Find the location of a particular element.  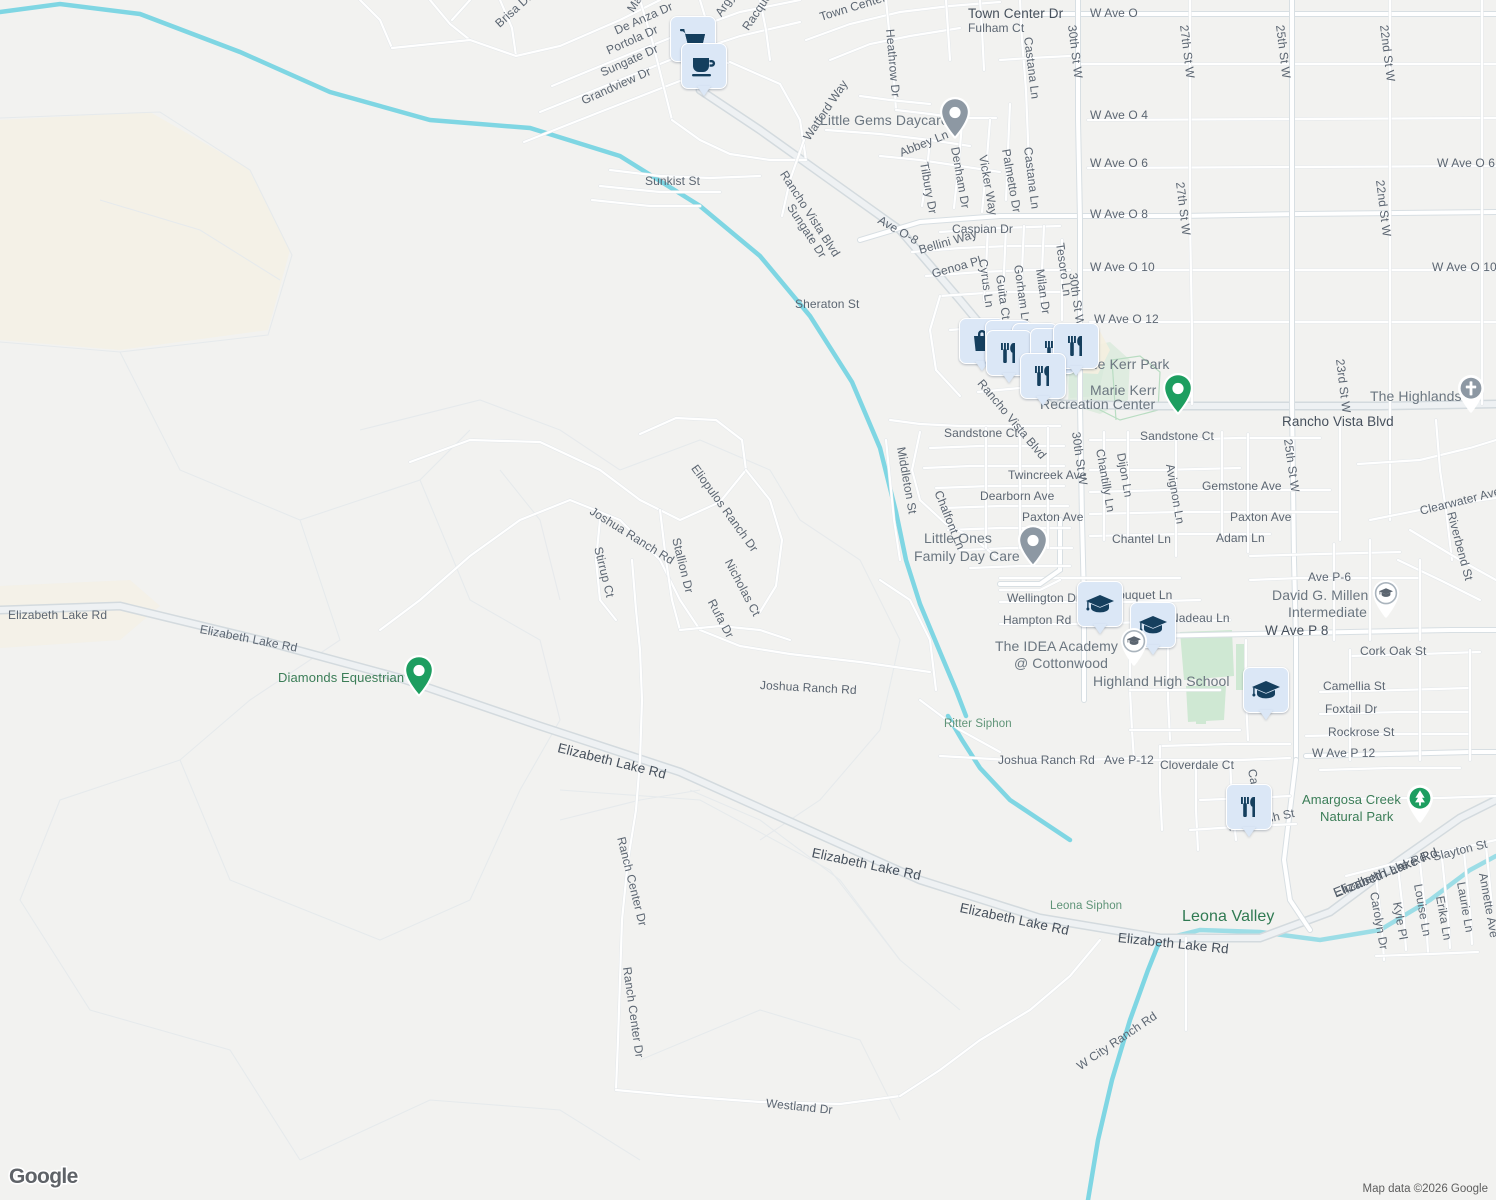

svg-text: Google is located at coordinates (43, 1176).